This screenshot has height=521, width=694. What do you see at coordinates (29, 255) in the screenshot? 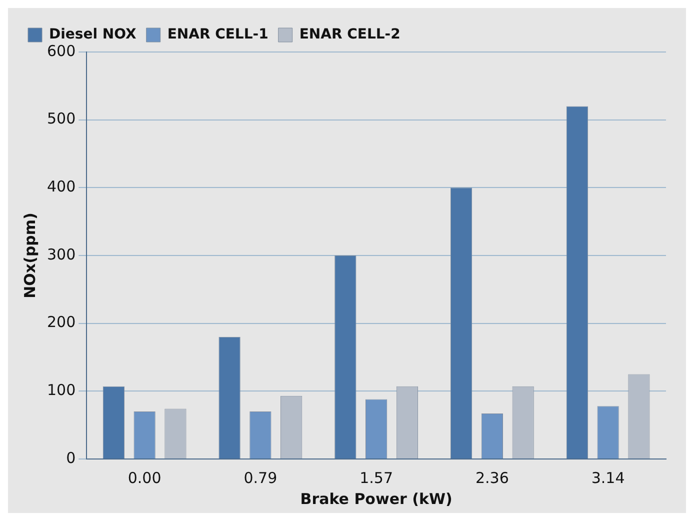
I see `y-axis-title: NOx(ppm)` at bounding box center [29, 255].